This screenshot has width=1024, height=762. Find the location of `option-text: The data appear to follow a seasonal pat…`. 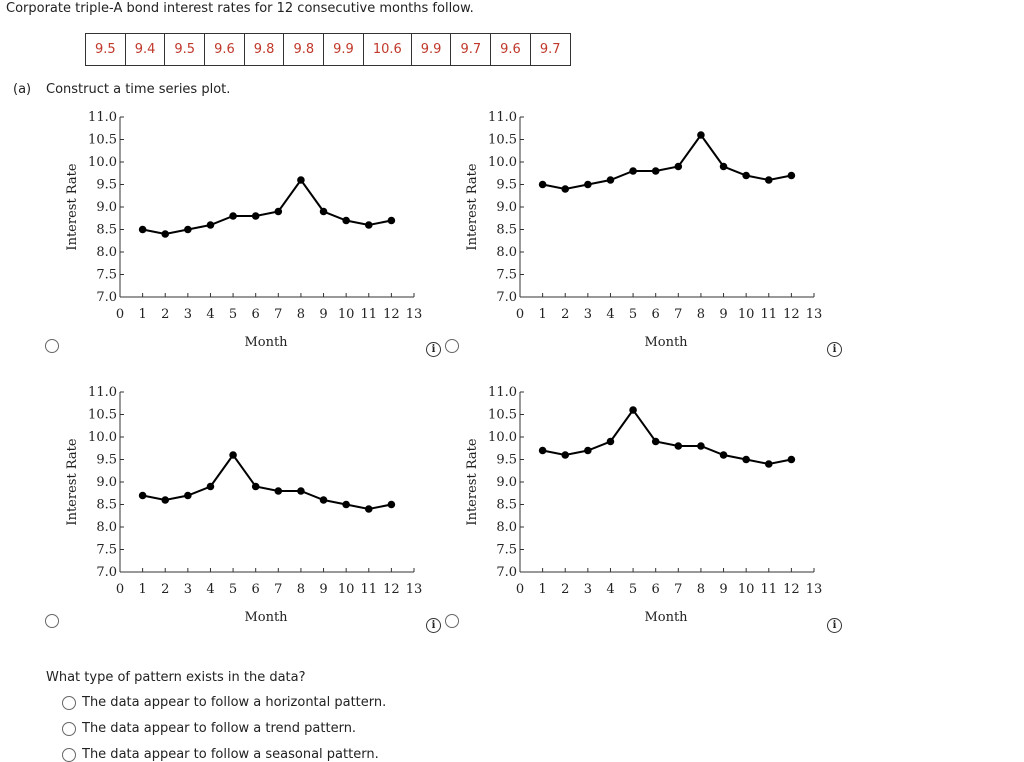

option-text: The data appear to follow a seasonal pat… is located at coordinates (230, 754).